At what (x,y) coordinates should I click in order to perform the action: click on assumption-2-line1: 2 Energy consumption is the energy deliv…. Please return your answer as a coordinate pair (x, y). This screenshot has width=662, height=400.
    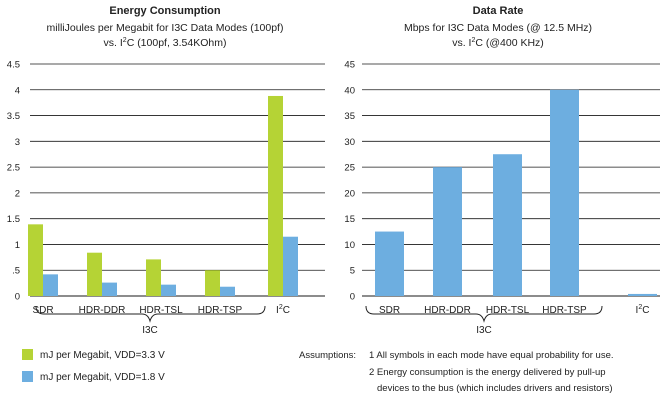
    Looking at the image, I should click on (487, 372).